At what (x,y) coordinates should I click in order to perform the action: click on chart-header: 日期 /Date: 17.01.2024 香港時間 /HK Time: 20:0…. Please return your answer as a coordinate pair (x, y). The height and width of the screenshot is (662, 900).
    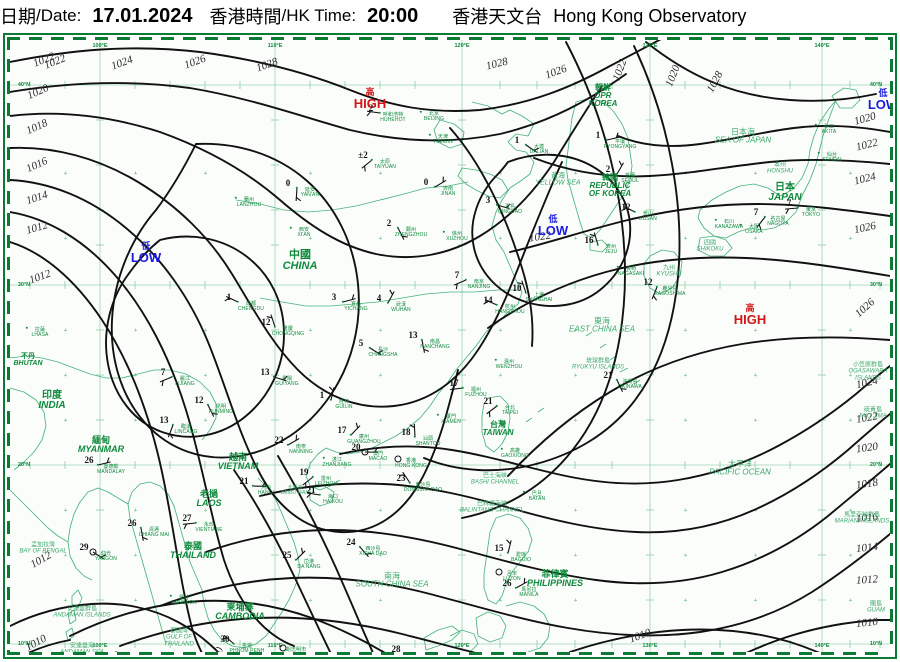
    Looking at the image, I should click on (450, 16).